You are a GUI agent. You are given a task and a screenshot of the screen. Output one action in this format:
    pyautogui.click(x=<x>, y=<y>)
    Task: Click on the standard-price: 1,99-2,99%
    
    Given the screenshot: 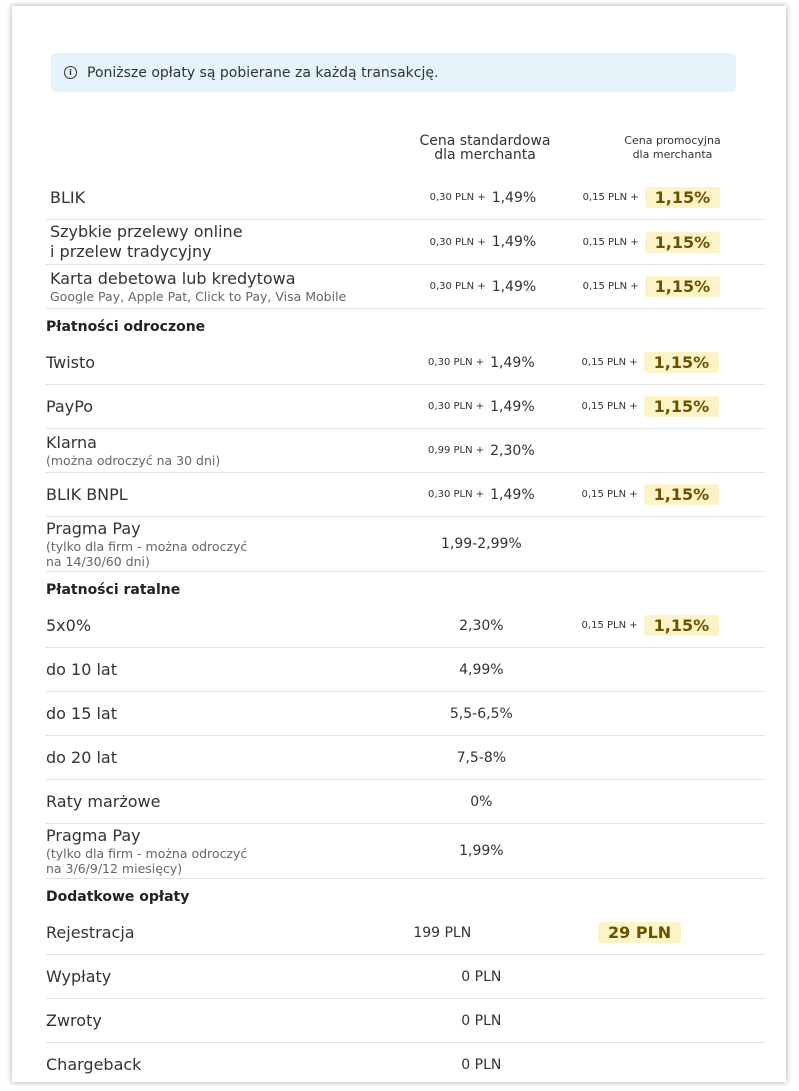 What is the action you would take?
    pyautogui.click(x=481, y=544)
    